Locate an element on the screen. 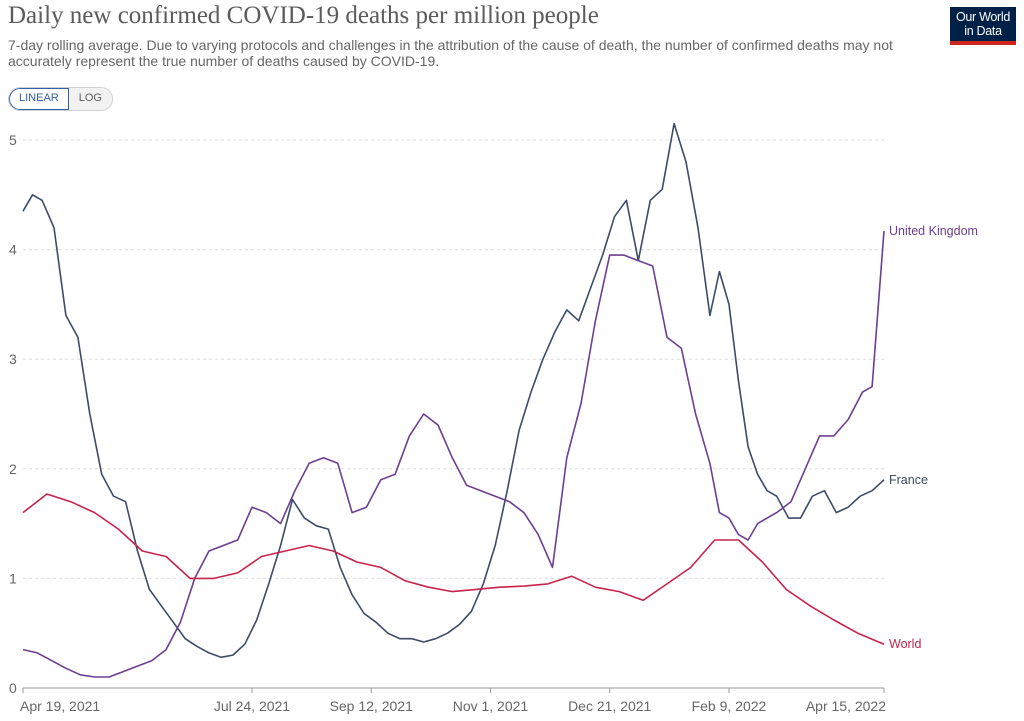 This screenshot has width=1024, height=721. x-tick-label: Apr 15, 2022 is located at coordinates (846, 706).